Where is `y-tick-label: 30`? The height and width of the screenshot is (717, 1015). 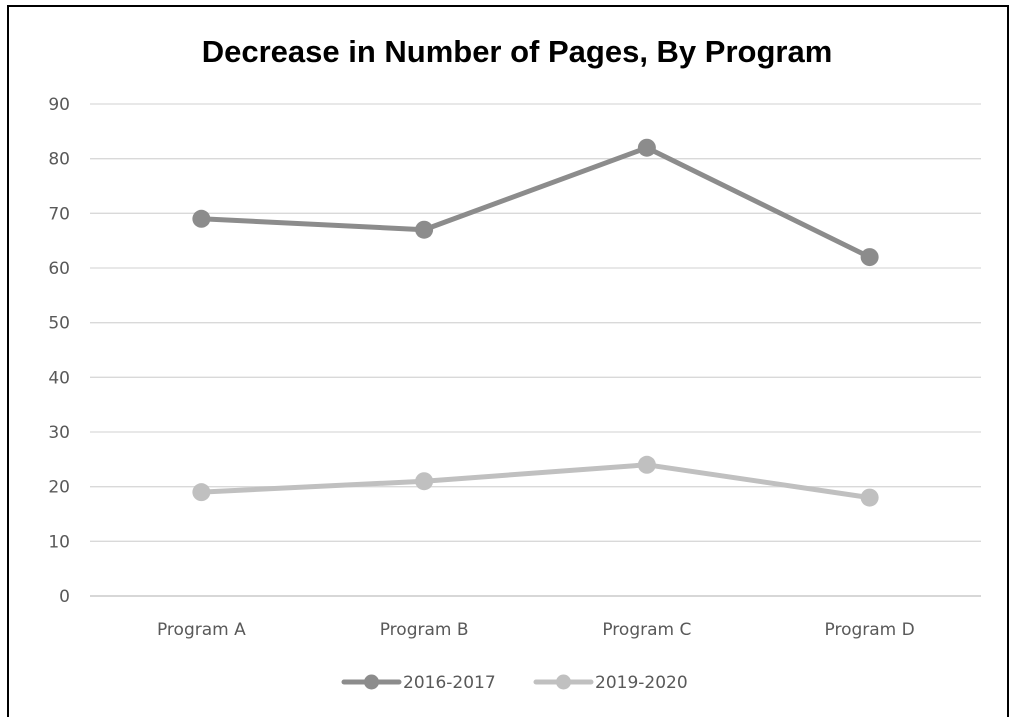
y-tick-label: 30 is located at coordinates (59, 433).